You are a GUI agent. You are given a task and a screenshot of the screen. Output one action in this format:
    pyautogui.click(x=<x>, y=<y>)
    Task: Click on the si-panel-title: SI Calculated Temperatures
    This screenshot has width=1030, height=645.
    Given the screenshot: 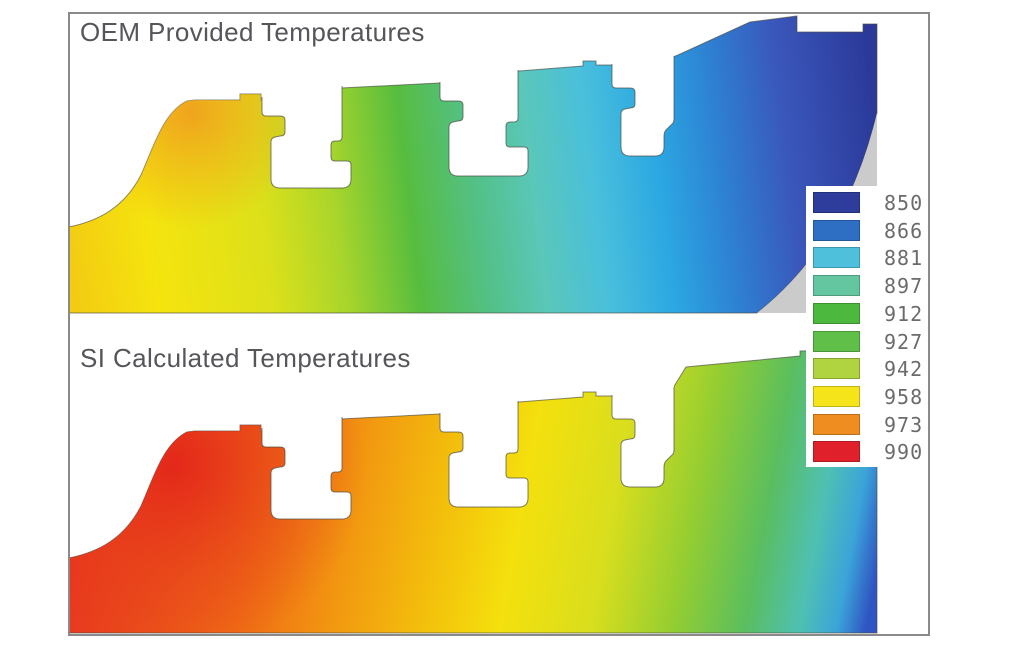 What is the action you would take?
    pyautogui.click(x=245, y=358)
    